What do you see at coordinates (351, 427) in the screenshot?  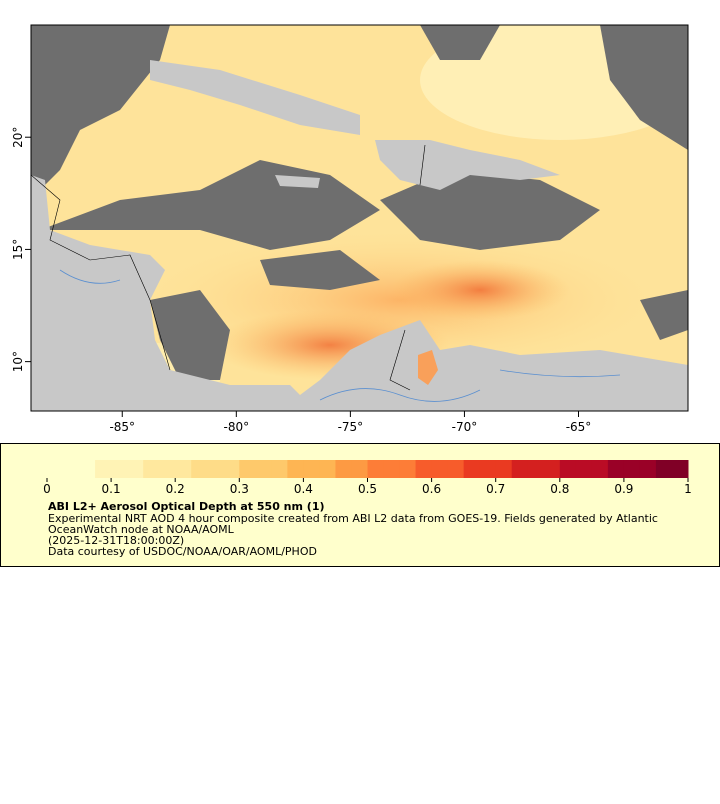 I see `x-tick-label: -75°` at bounding box center [351, 427].